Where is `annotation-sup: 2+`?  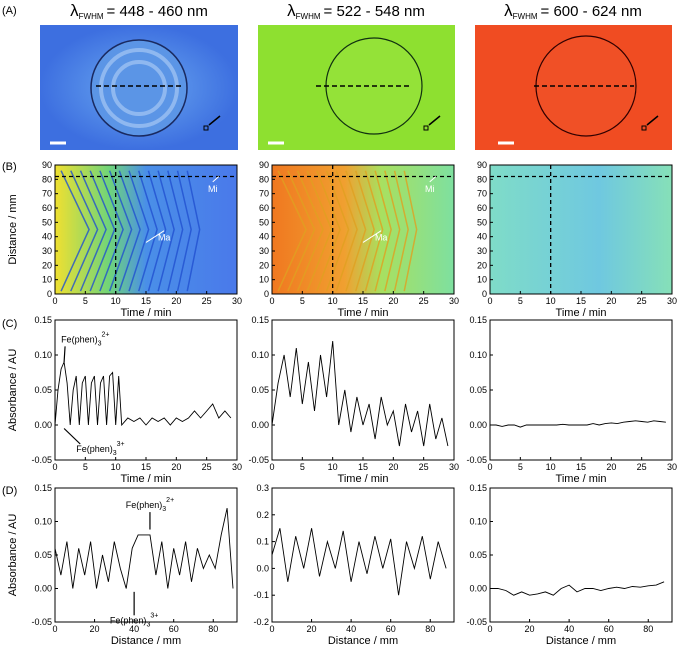 annotation-sup: 2+ is located at coordinates (170, 500).